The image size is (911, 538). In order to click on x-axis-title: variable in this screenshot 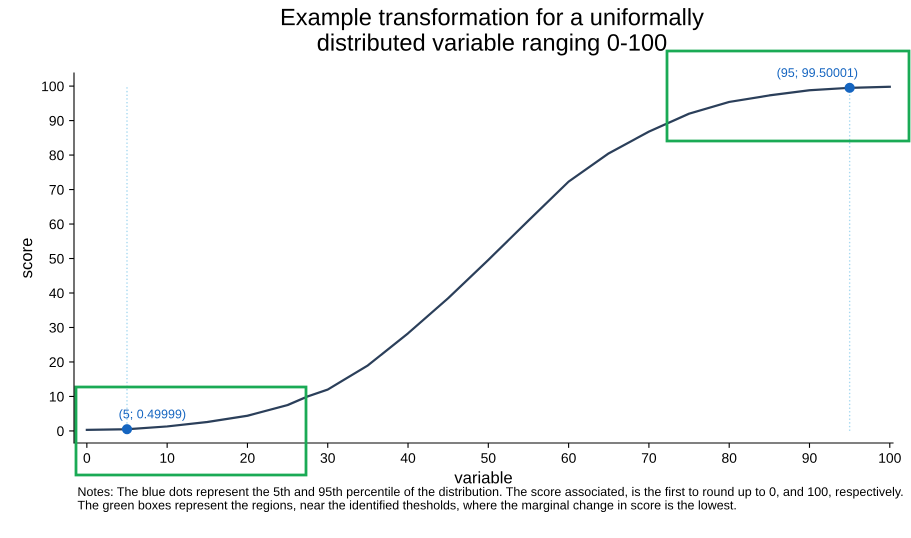, I will do `click(483, 477)`.